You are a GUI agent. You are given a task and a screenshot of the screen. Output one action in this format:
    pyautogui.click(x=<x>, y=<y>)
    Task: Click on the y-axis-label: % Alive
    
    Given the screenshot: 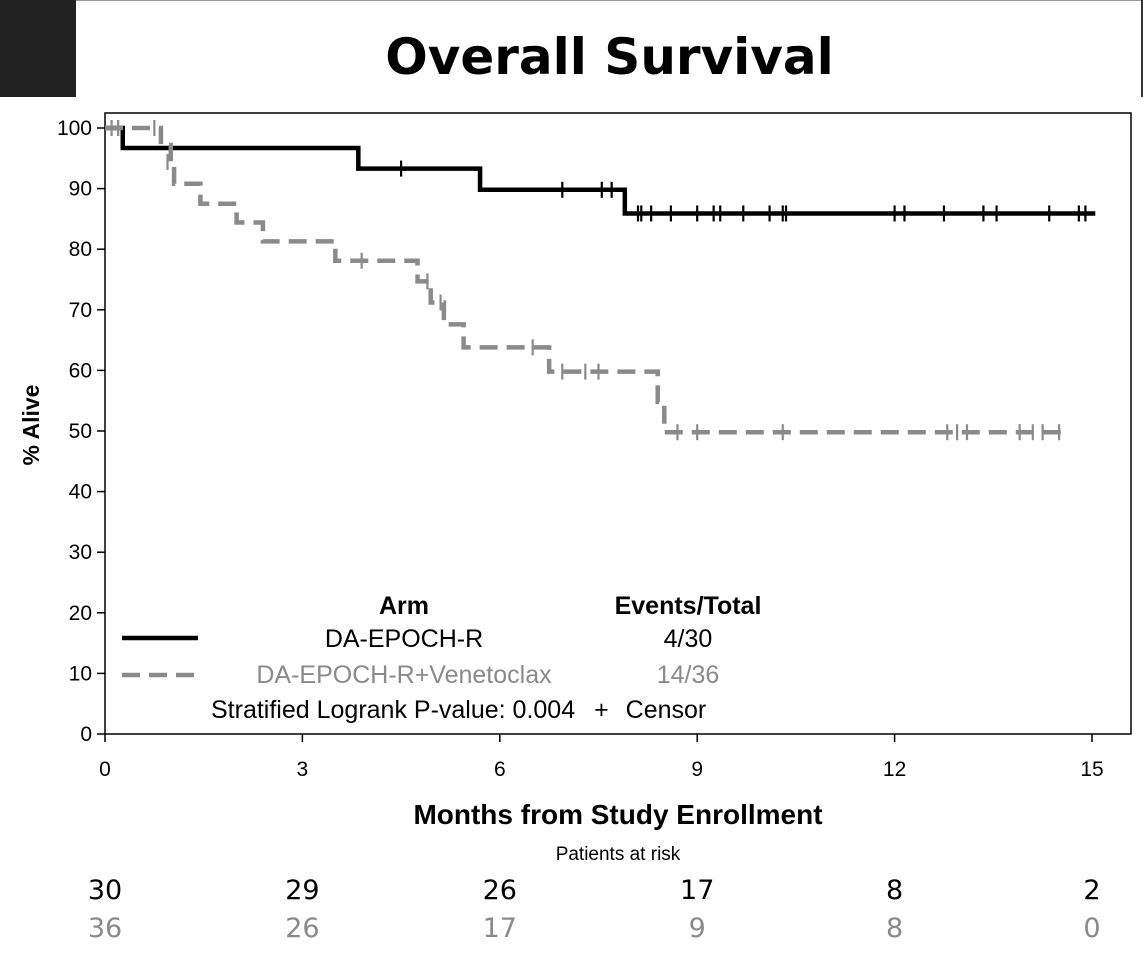 What is the action you would take?
    pyautogui.click(x=31, y=425)
    